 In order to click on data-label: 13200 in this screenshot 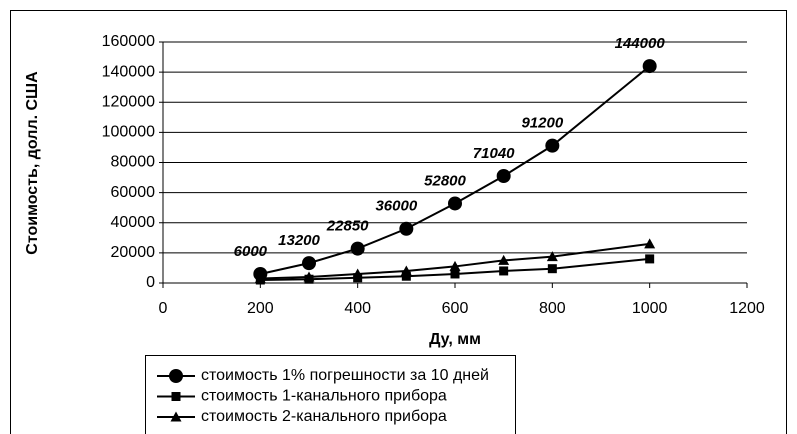, I will do `click(299, 240)`.